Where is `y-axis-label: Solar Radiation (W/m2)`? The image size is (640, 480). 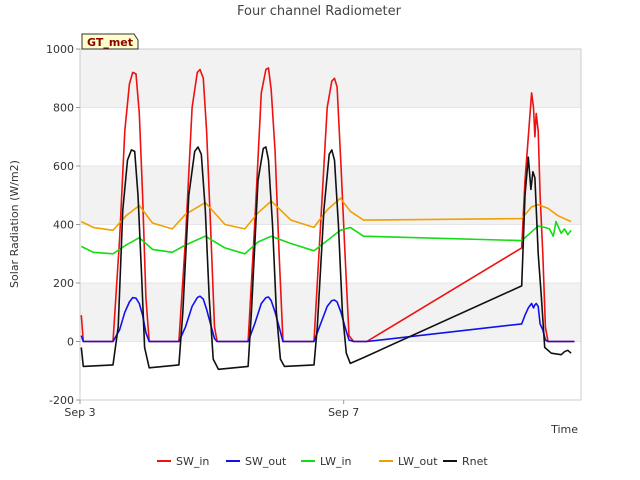 y-axis-label: Solar Radiation (W/m2) is located at coordinates (14, 224).